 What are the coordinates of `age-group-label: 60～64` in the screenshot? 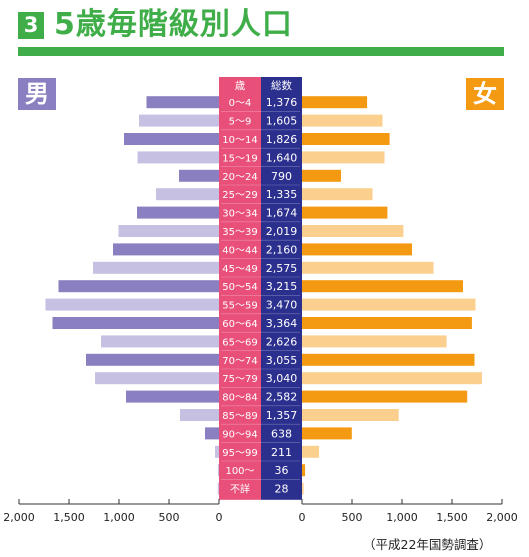 It's located at (239, 324).